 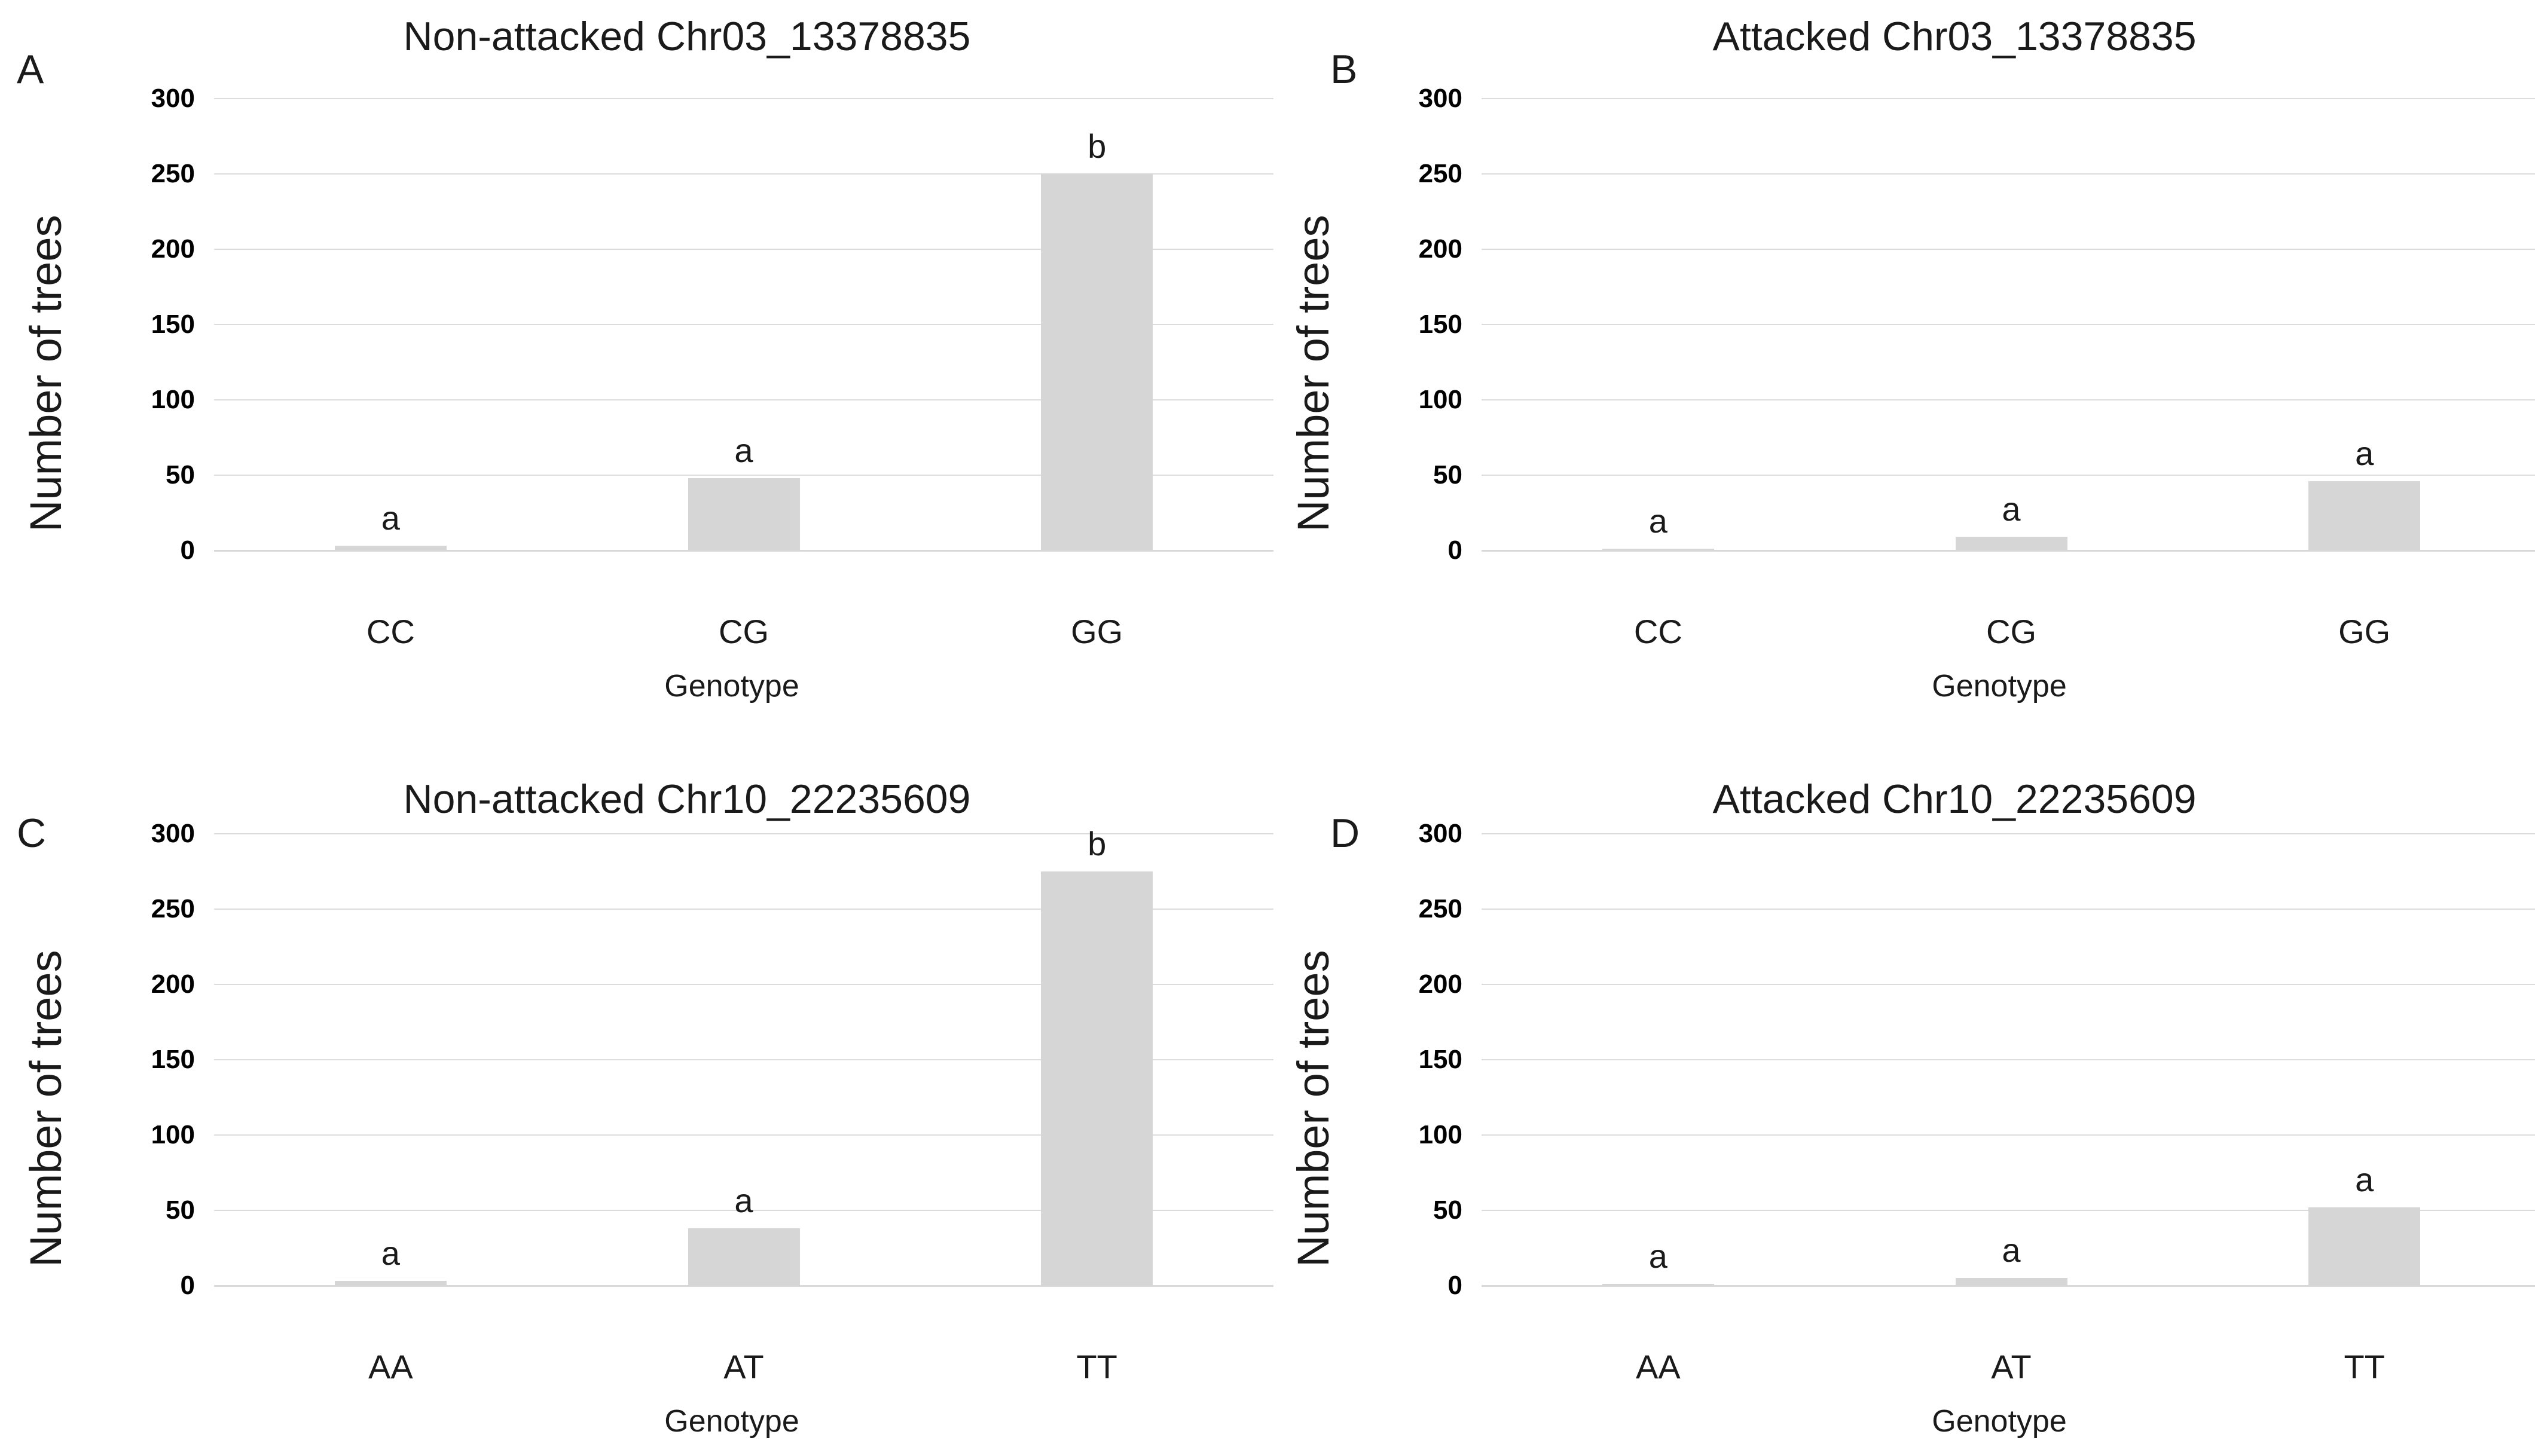 What do you see at coordinates (687, 799) in the screenshot?
I see `chart-title: Non-attacked Chr10_22235609` at bounding box center [687, 799].